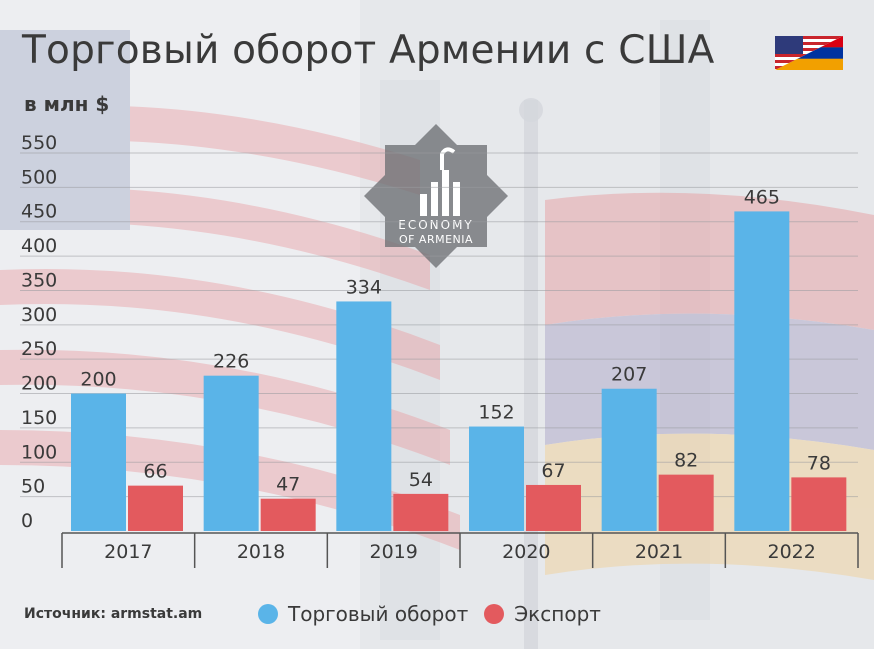 Image resolution: width=874 pixels, height=649 pixels. I want to click on legend-label-export: Экспорт, so click(557, 614).